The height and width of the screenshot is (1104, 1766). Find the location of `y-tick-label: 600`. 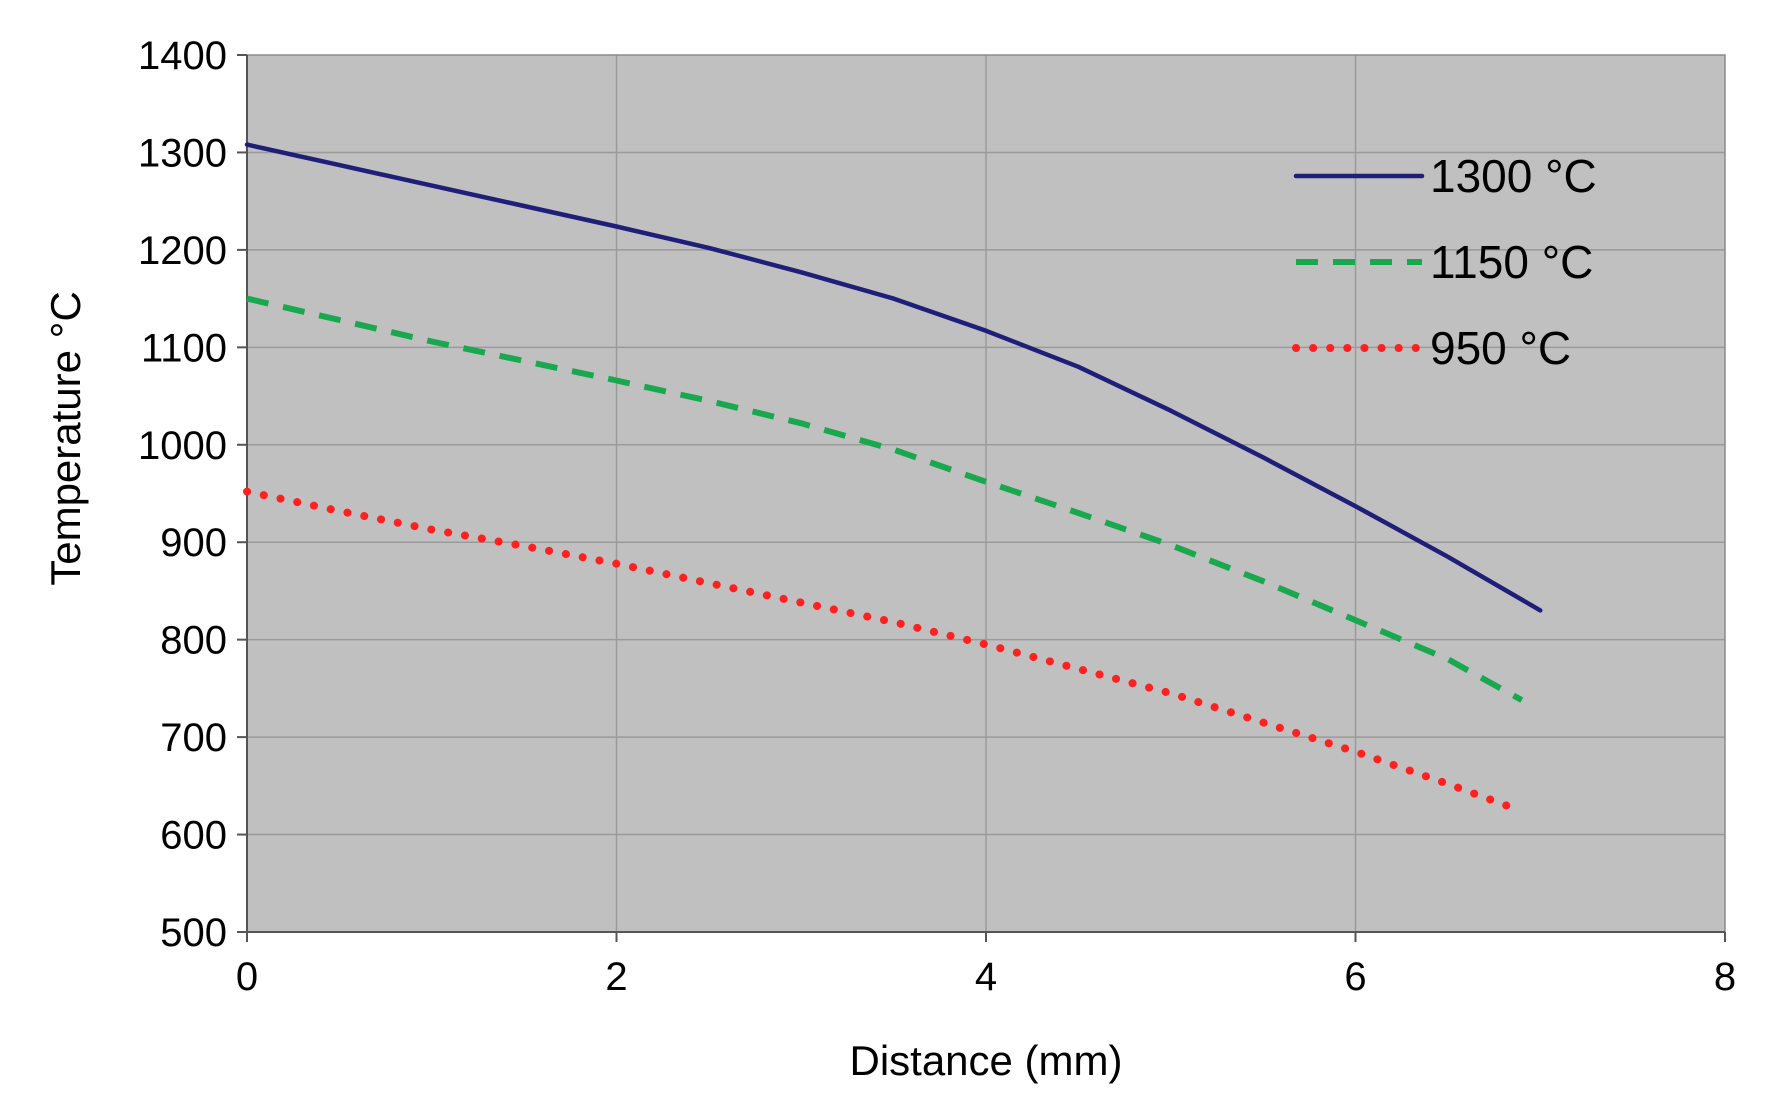

y-tick-label: 600 is located at coordinates (193, 836).